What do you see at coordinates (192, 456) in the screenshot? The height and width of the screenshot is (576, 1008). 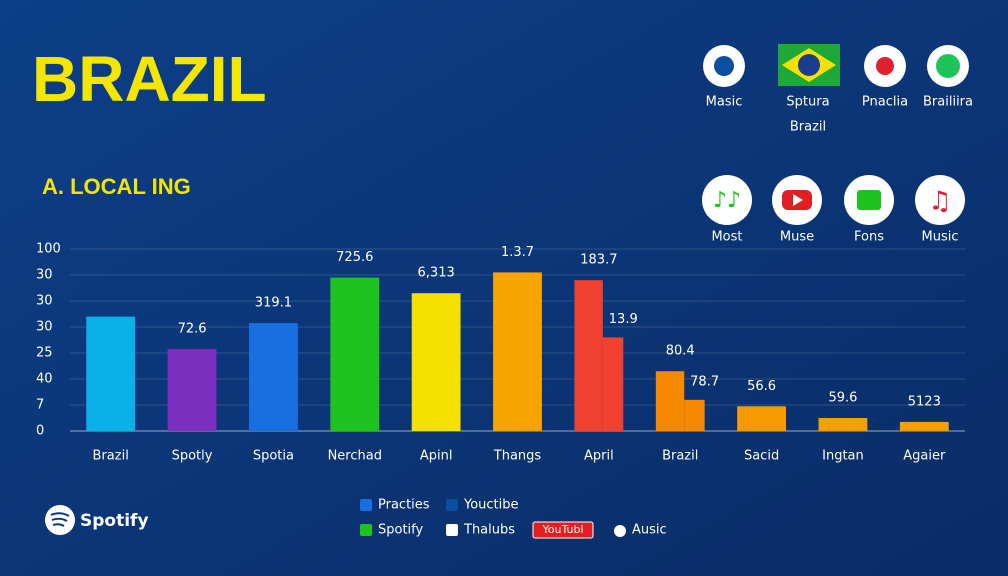 I see `x-tick-label: Spotly` at bounding box center [192, 456].